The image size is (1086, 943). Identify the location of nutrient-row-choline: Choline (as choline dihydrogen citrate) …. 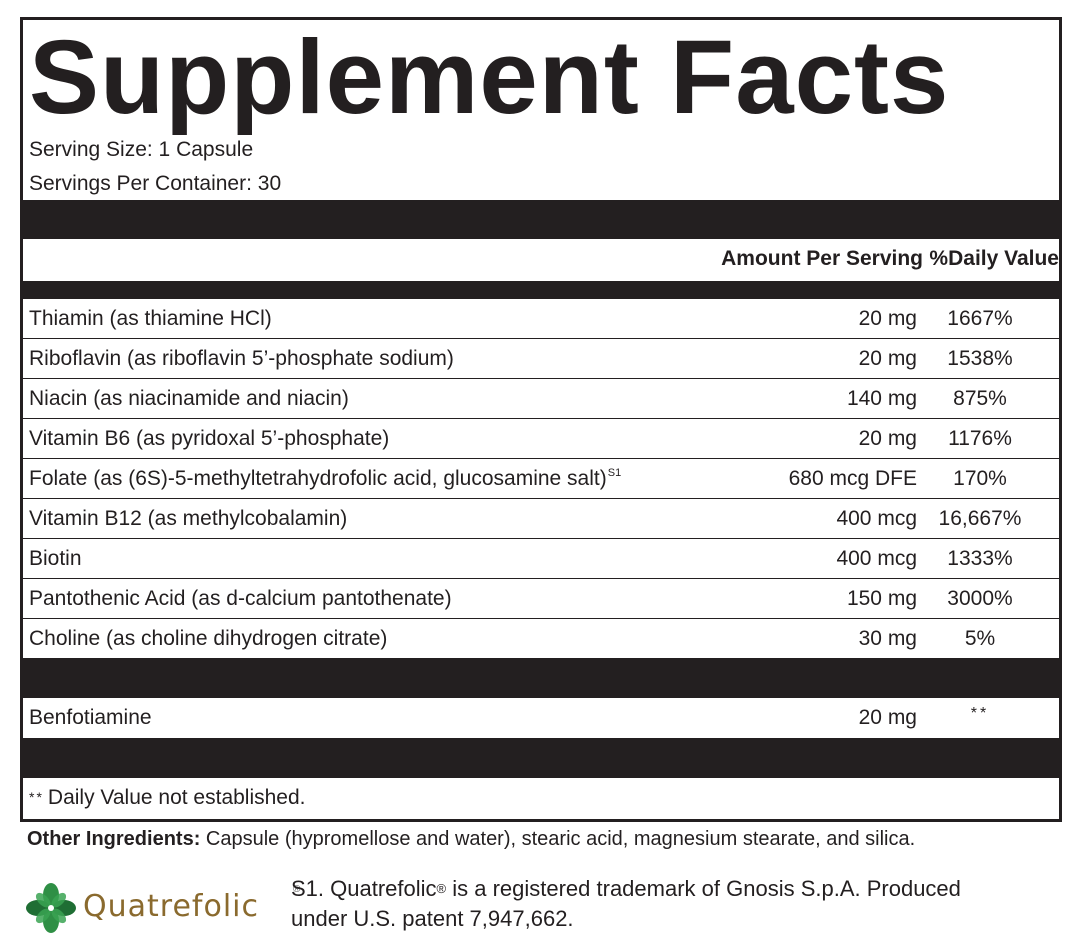
(541, 639).